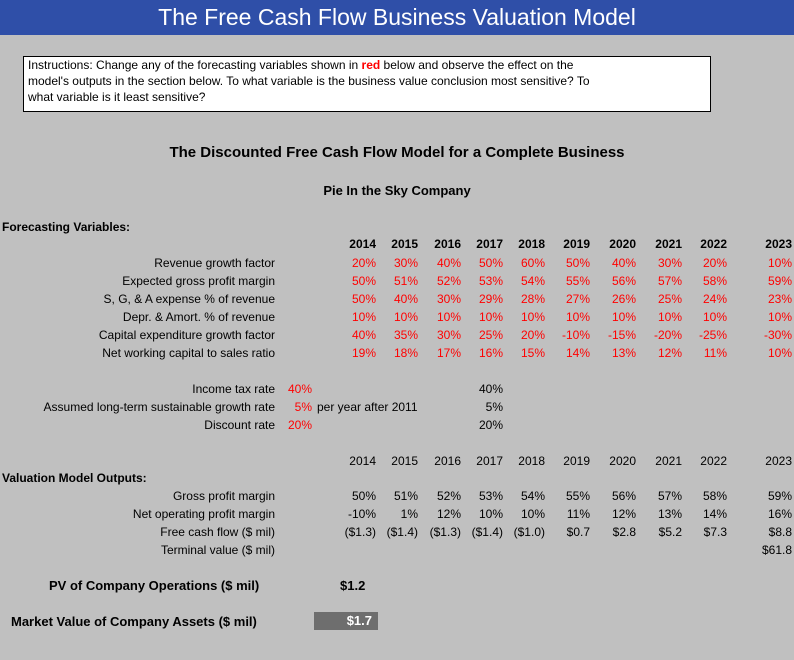  What do you see at coordinates (489, 461) in the screenshot?
I see `output-year-header: 2017` at bounding box center [489, 461].